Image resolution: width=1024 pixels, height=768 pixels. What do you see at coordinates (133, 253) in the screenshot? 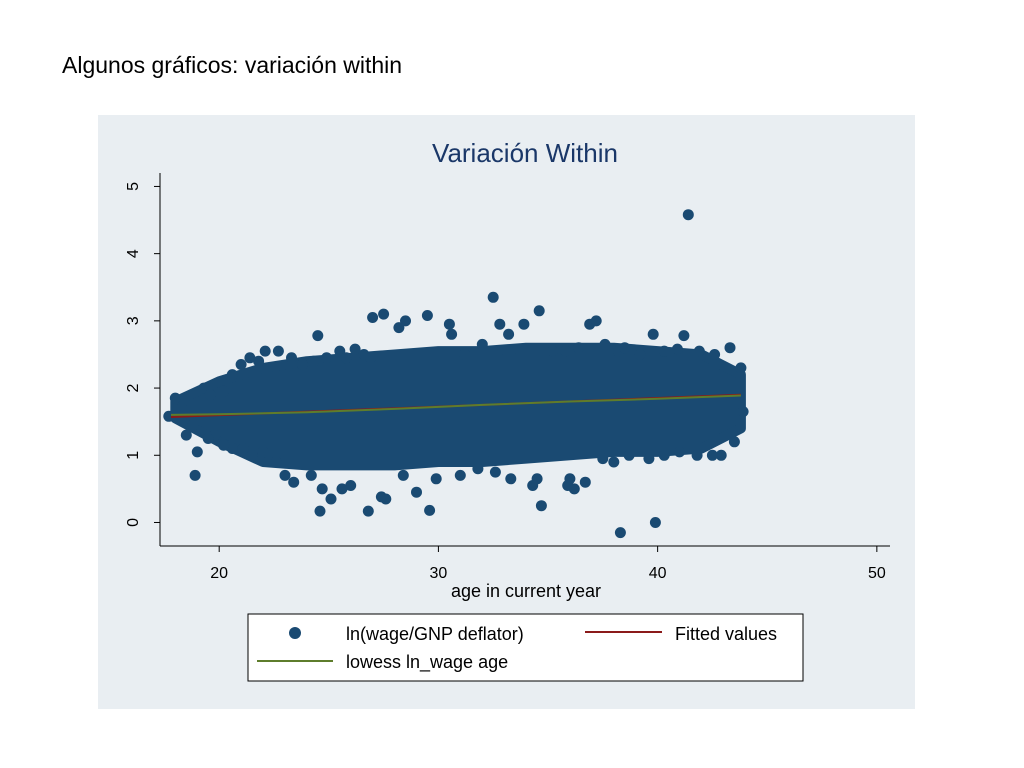
I see `y-tick-label: 4` at bounding box center [133, 253].